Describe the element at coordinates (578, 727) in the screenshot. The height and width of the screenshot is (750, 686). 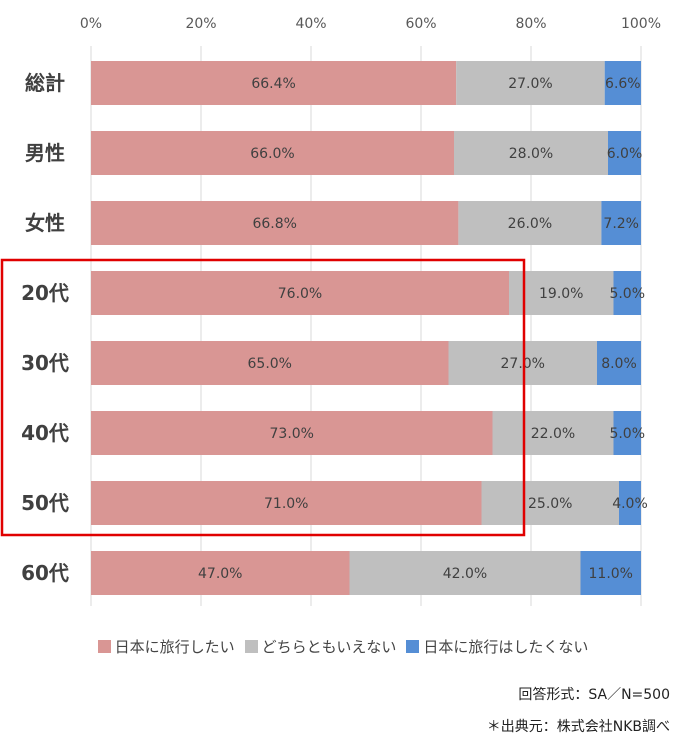
I see `source-note: ＊出典元：株式会社NKB調べ` at that location.